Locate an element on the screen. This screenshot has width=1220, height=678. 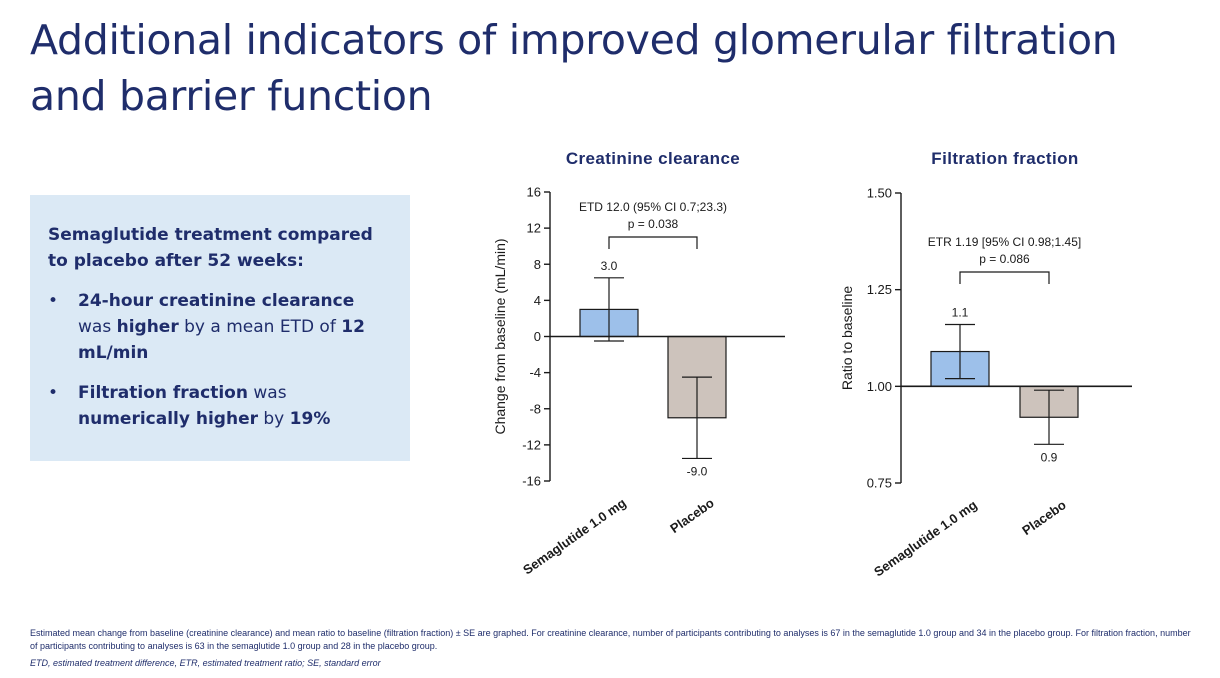
y-tick-label: 12 is located at coordinates (534, 228).